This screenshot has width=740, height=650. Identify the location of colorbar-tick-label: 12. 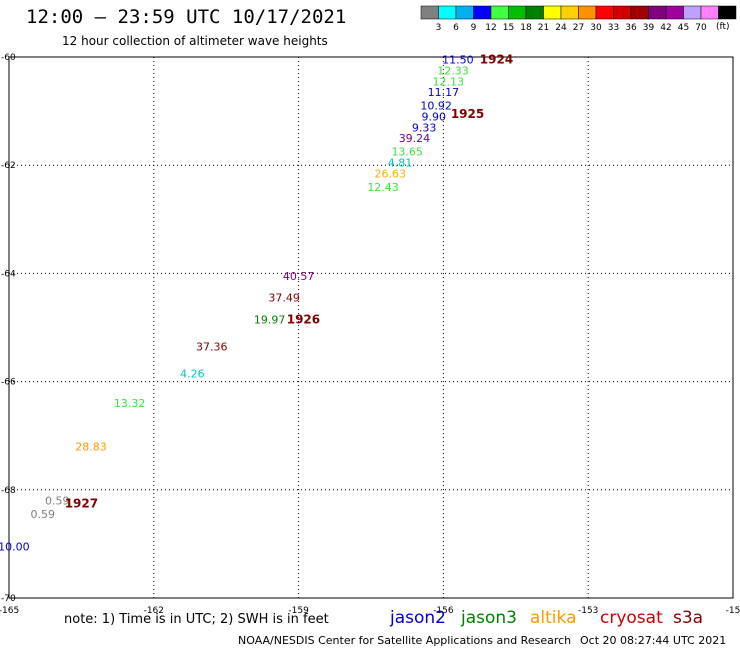
(490, 28).